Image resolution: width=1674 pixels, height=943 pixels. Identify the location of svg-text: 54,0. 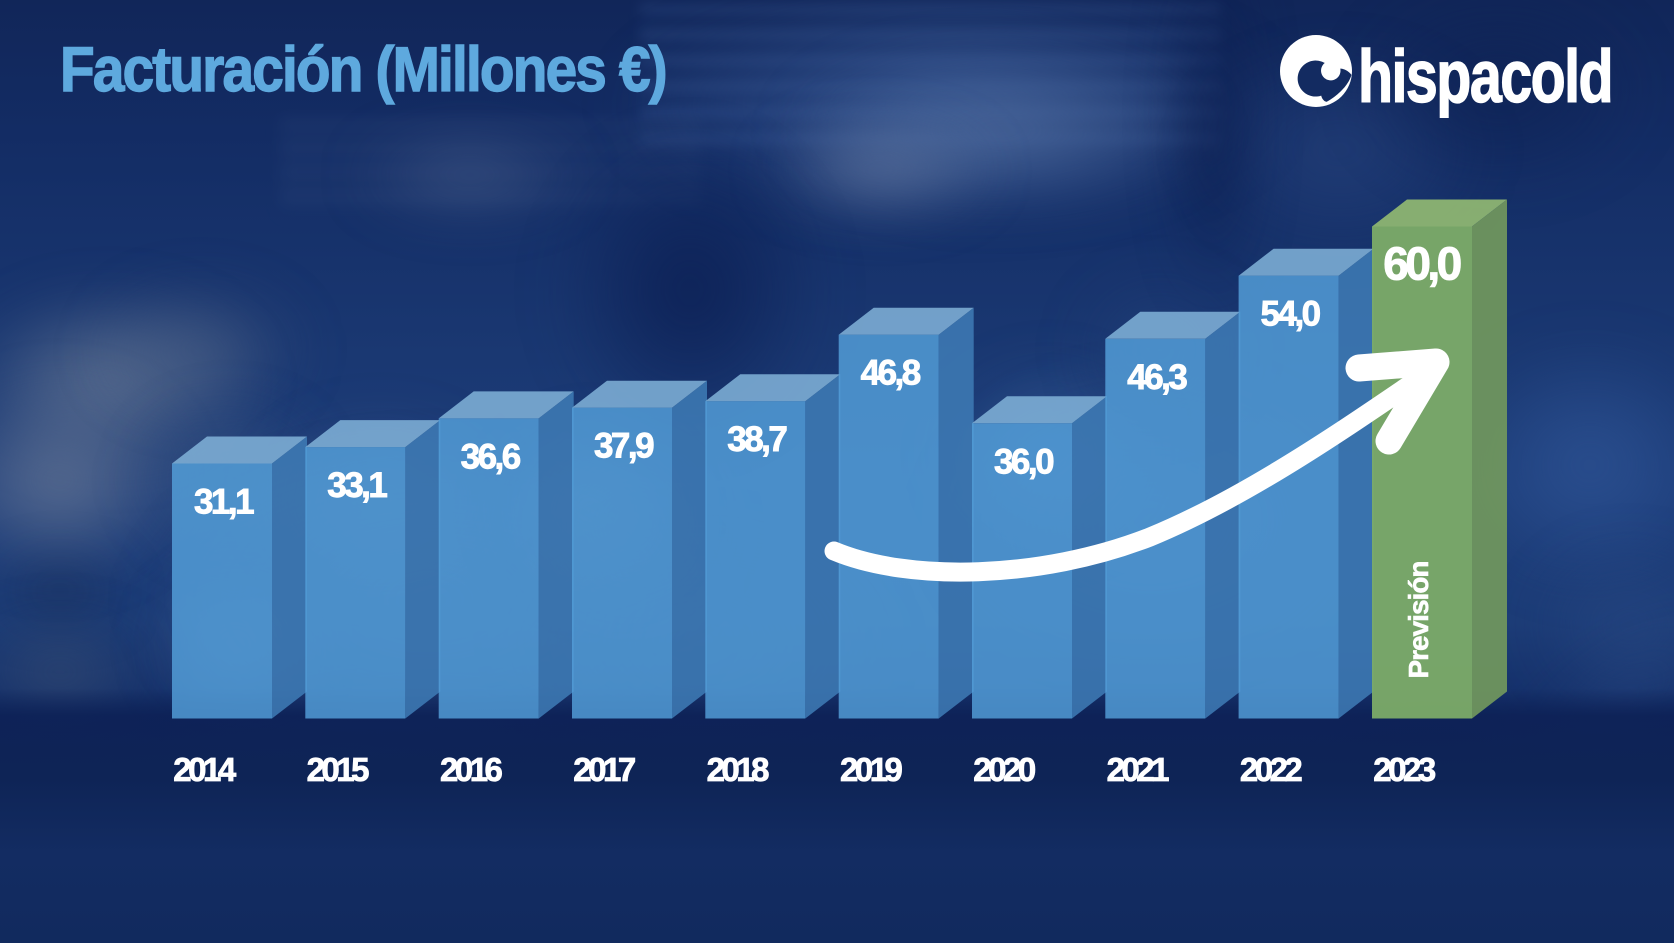
(1291, 314).